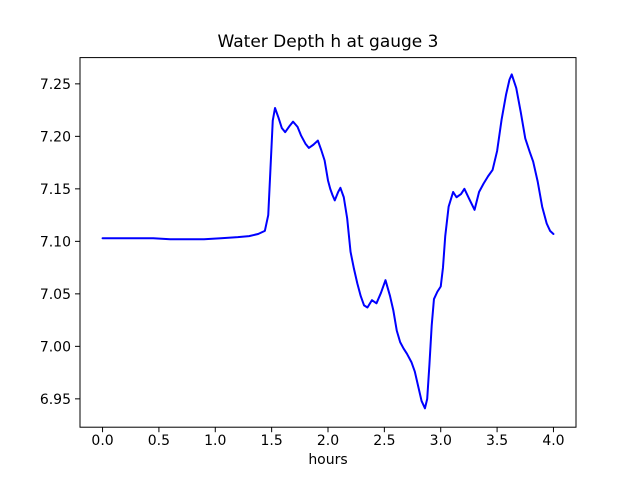  What do you see at coordinates (102, 441) in the screenshot?
I see `x-tick-label: 0.0` at bounding box center [102, 441].